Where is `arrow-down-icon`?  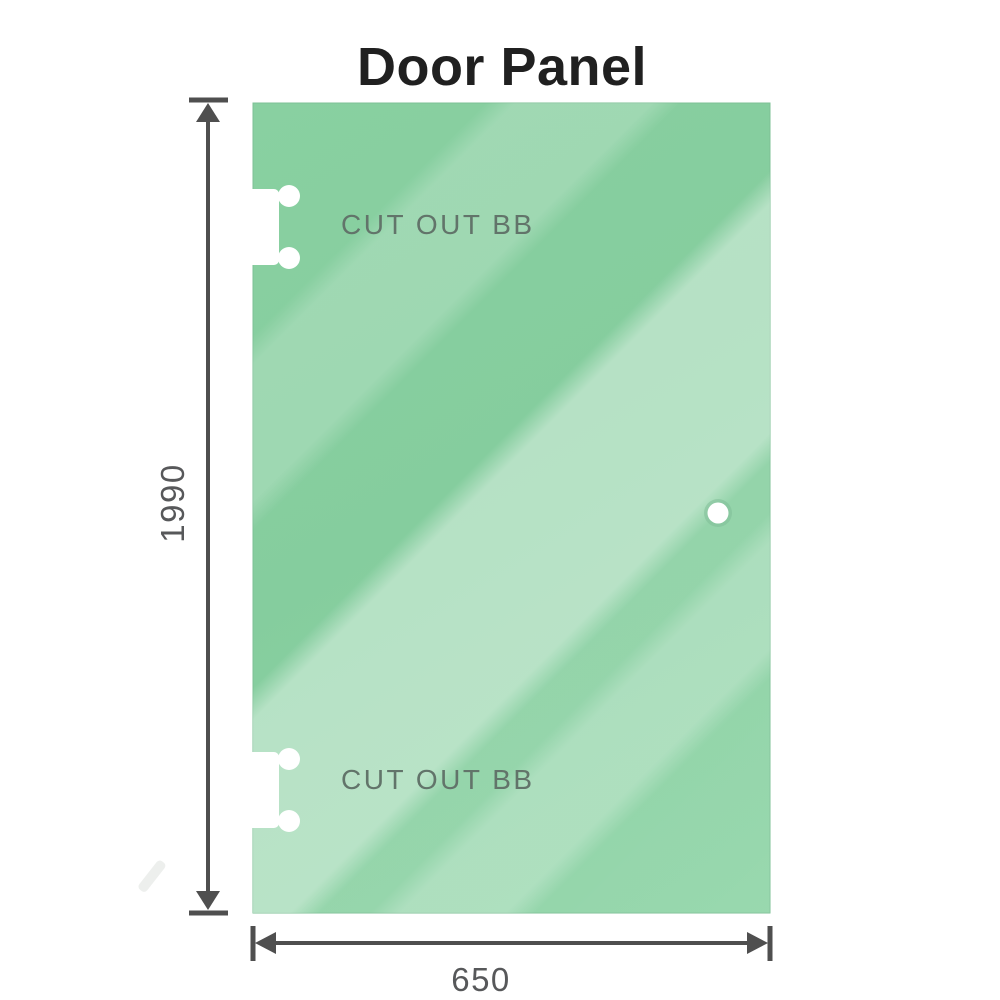
arrow-down-icon is located at coordinates (208, 900).